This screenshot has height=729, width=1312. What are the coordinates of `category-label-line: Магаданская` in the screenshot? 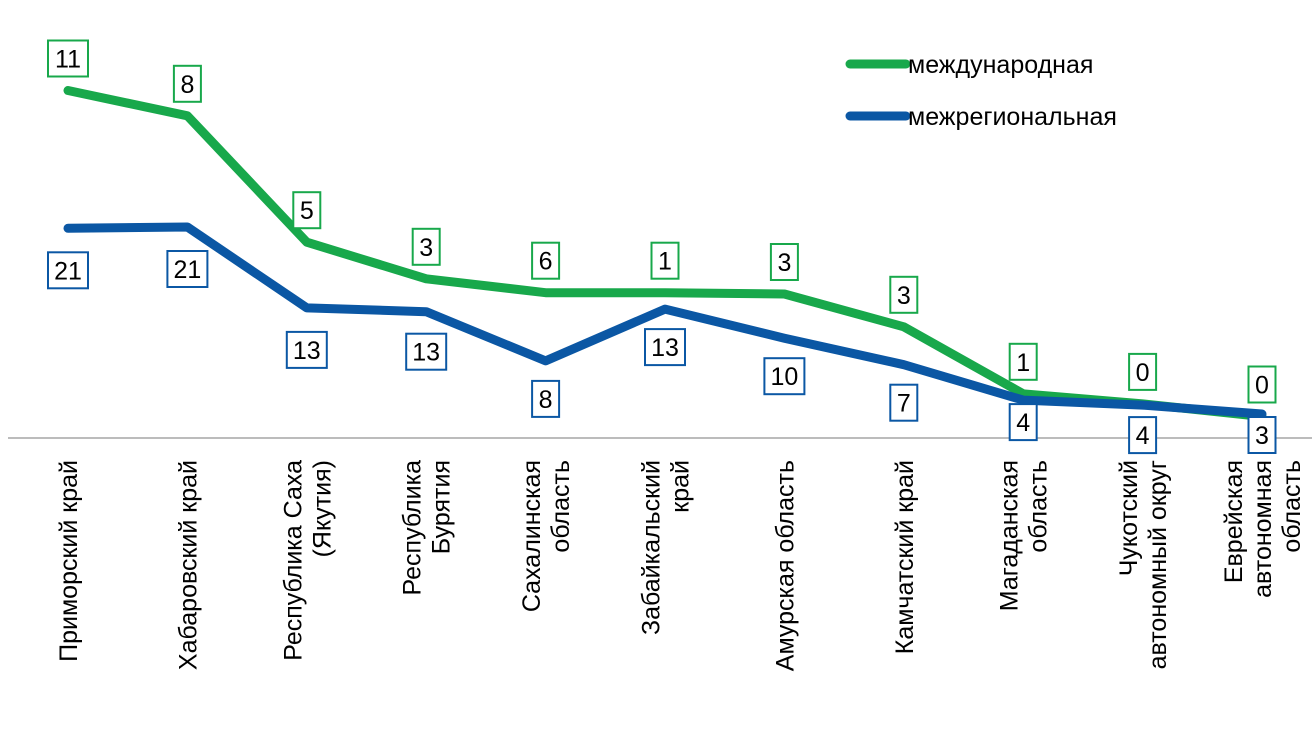 It's located at (1010, 535).